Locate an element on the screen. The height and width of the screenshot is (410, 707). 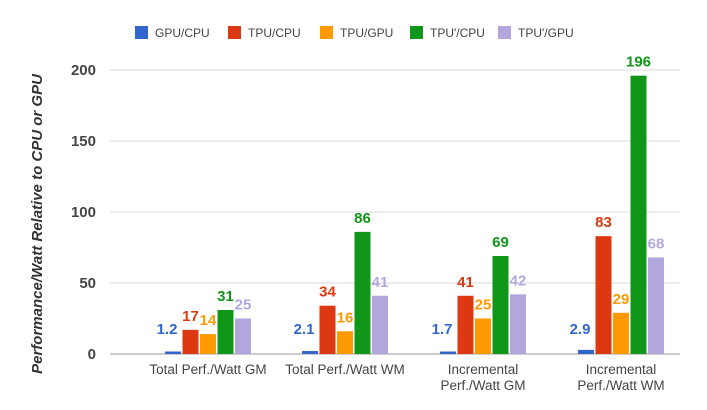
y-tick-label: 150 is located at coordinates (83, 141).